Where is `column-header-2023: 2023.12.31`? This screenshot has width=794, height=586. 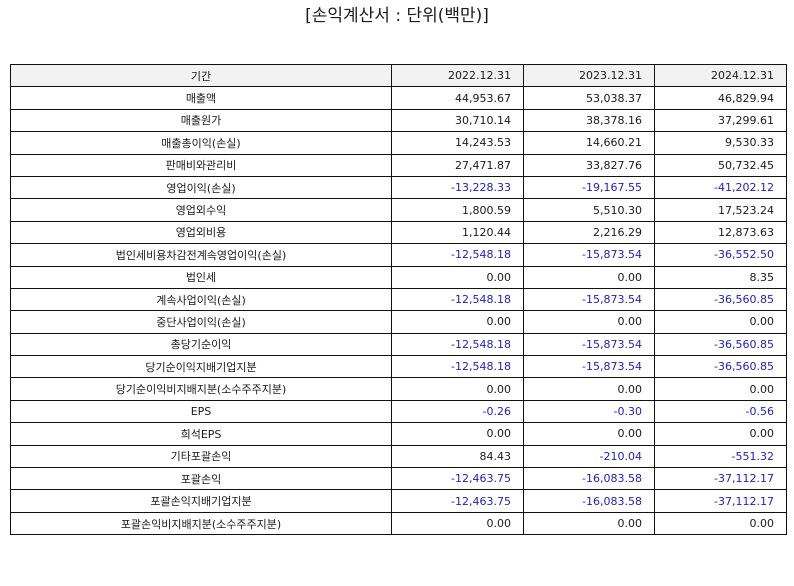
column-header-2023: 2023.12.31 is located at coordinates (589, 75).